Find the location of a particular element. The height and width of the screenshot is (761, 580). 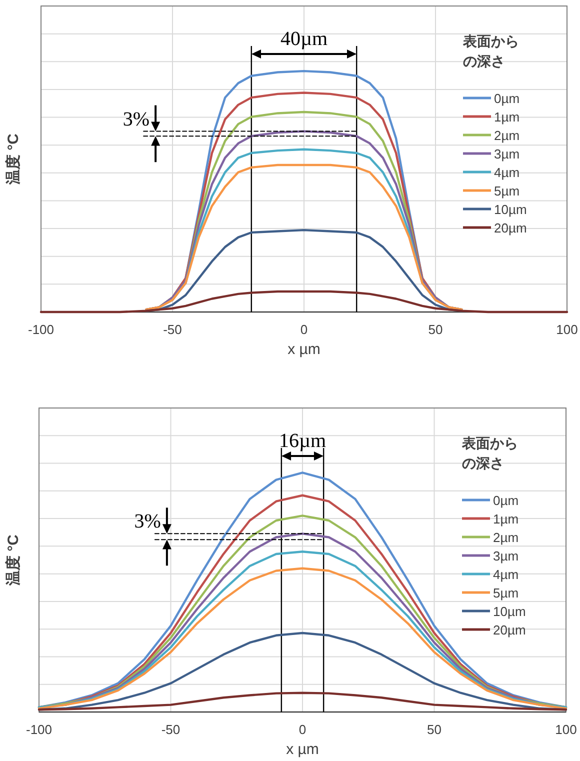

text: 16µm is located at coordinates (302, 441).